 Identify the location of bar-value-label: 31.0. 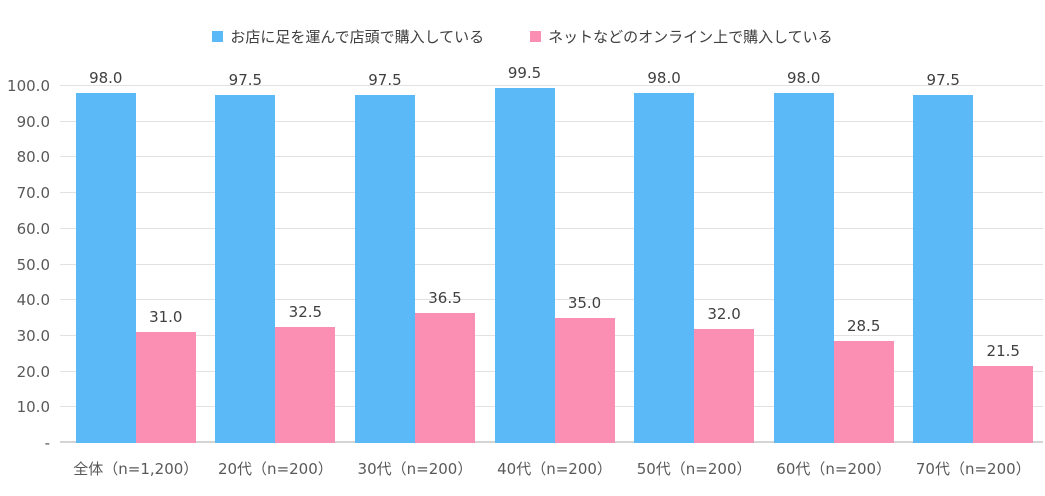
(166, 317).